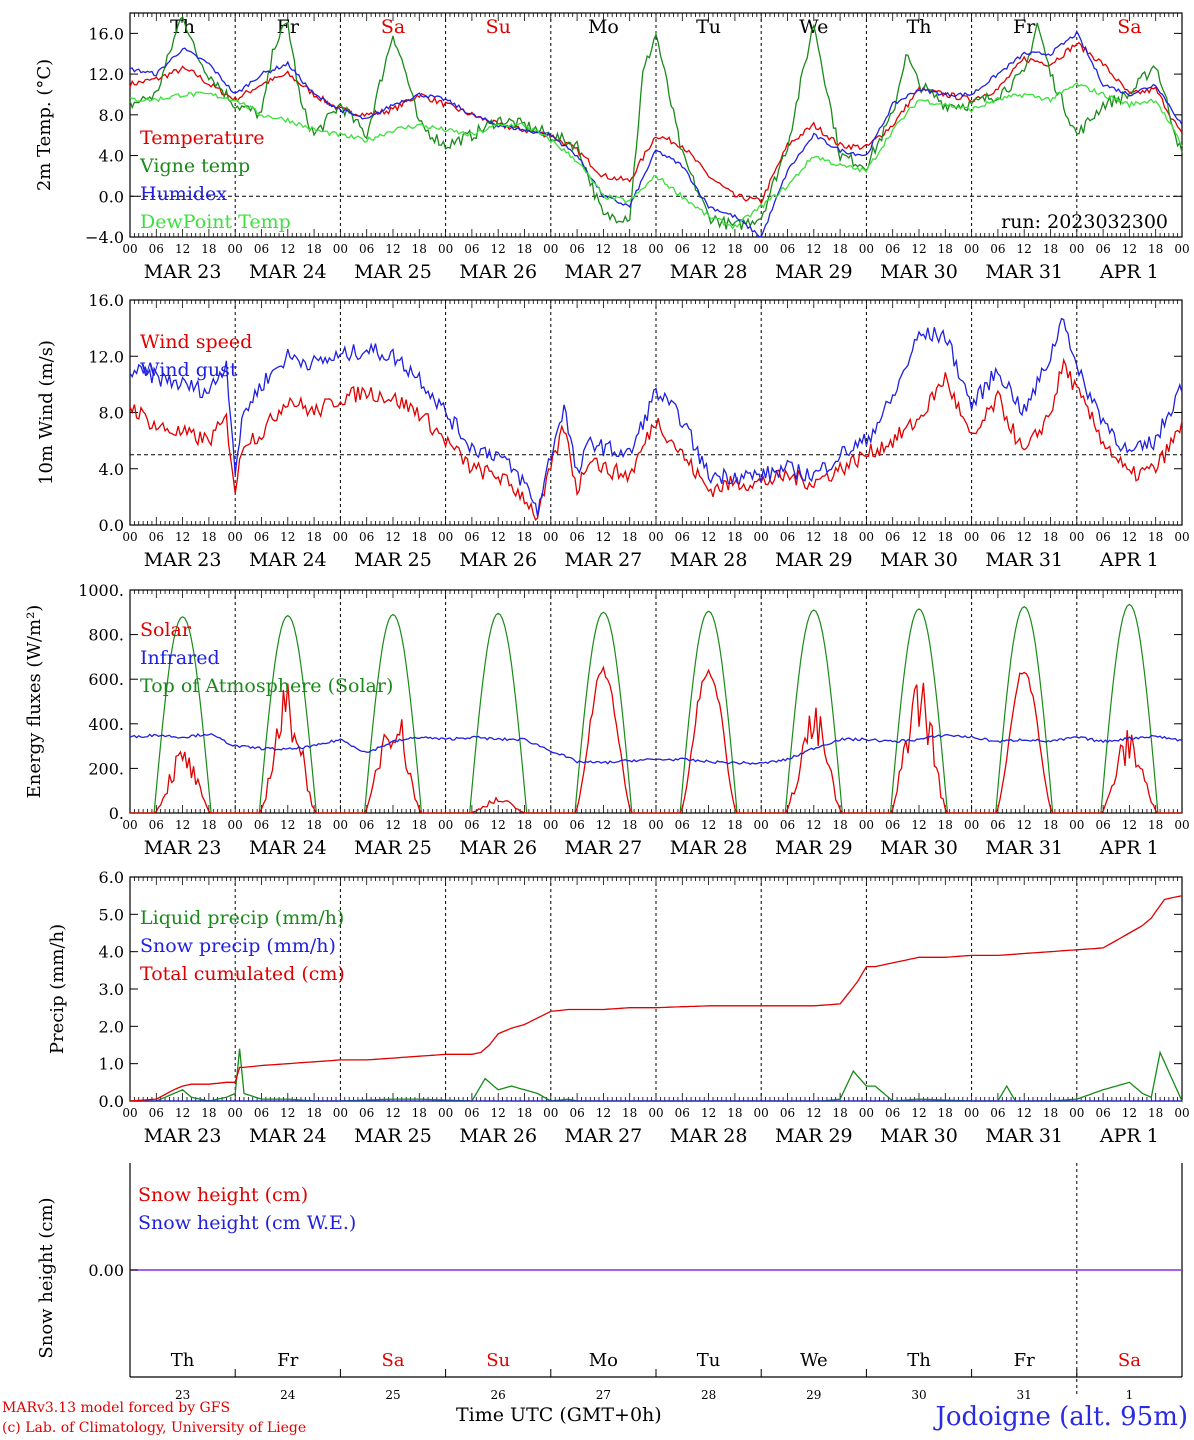 The width and height of the screenshot is (1194, 1440). Describe the element at coordinates (111, 877) in the screenshot. I see `y-tick-label: 6.0` at that location.